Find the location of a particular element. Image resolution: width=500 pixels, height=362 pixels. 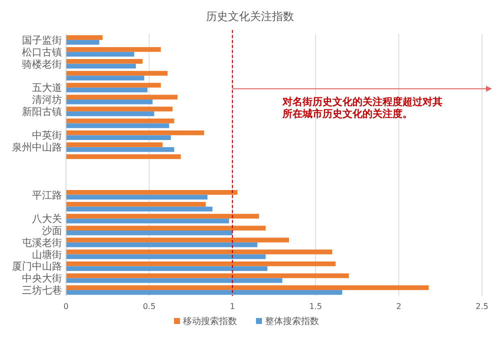

y-tick-label: 屯溪老街 is located at coordinates (42, 242).